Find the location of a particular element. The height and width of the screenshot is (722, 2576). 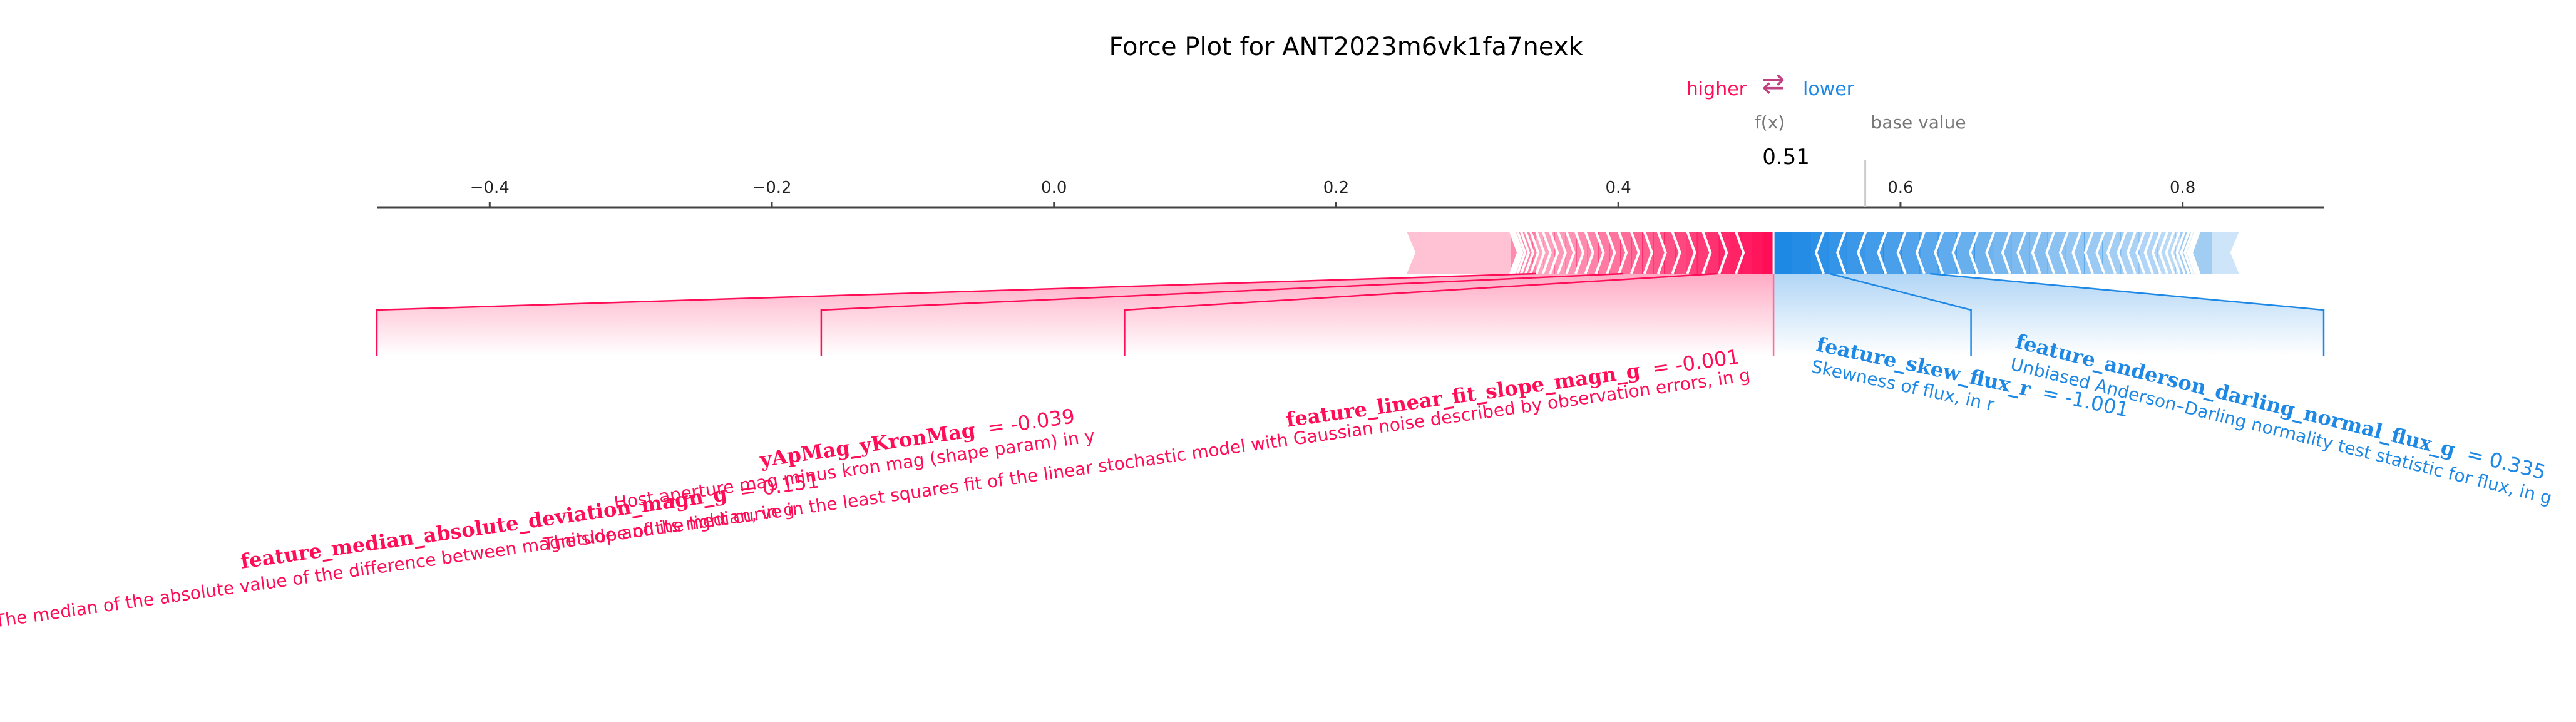

chart-title: Force Plot for ANT2023m6vk1fa7nexk is located at coordinates (1346, 47).